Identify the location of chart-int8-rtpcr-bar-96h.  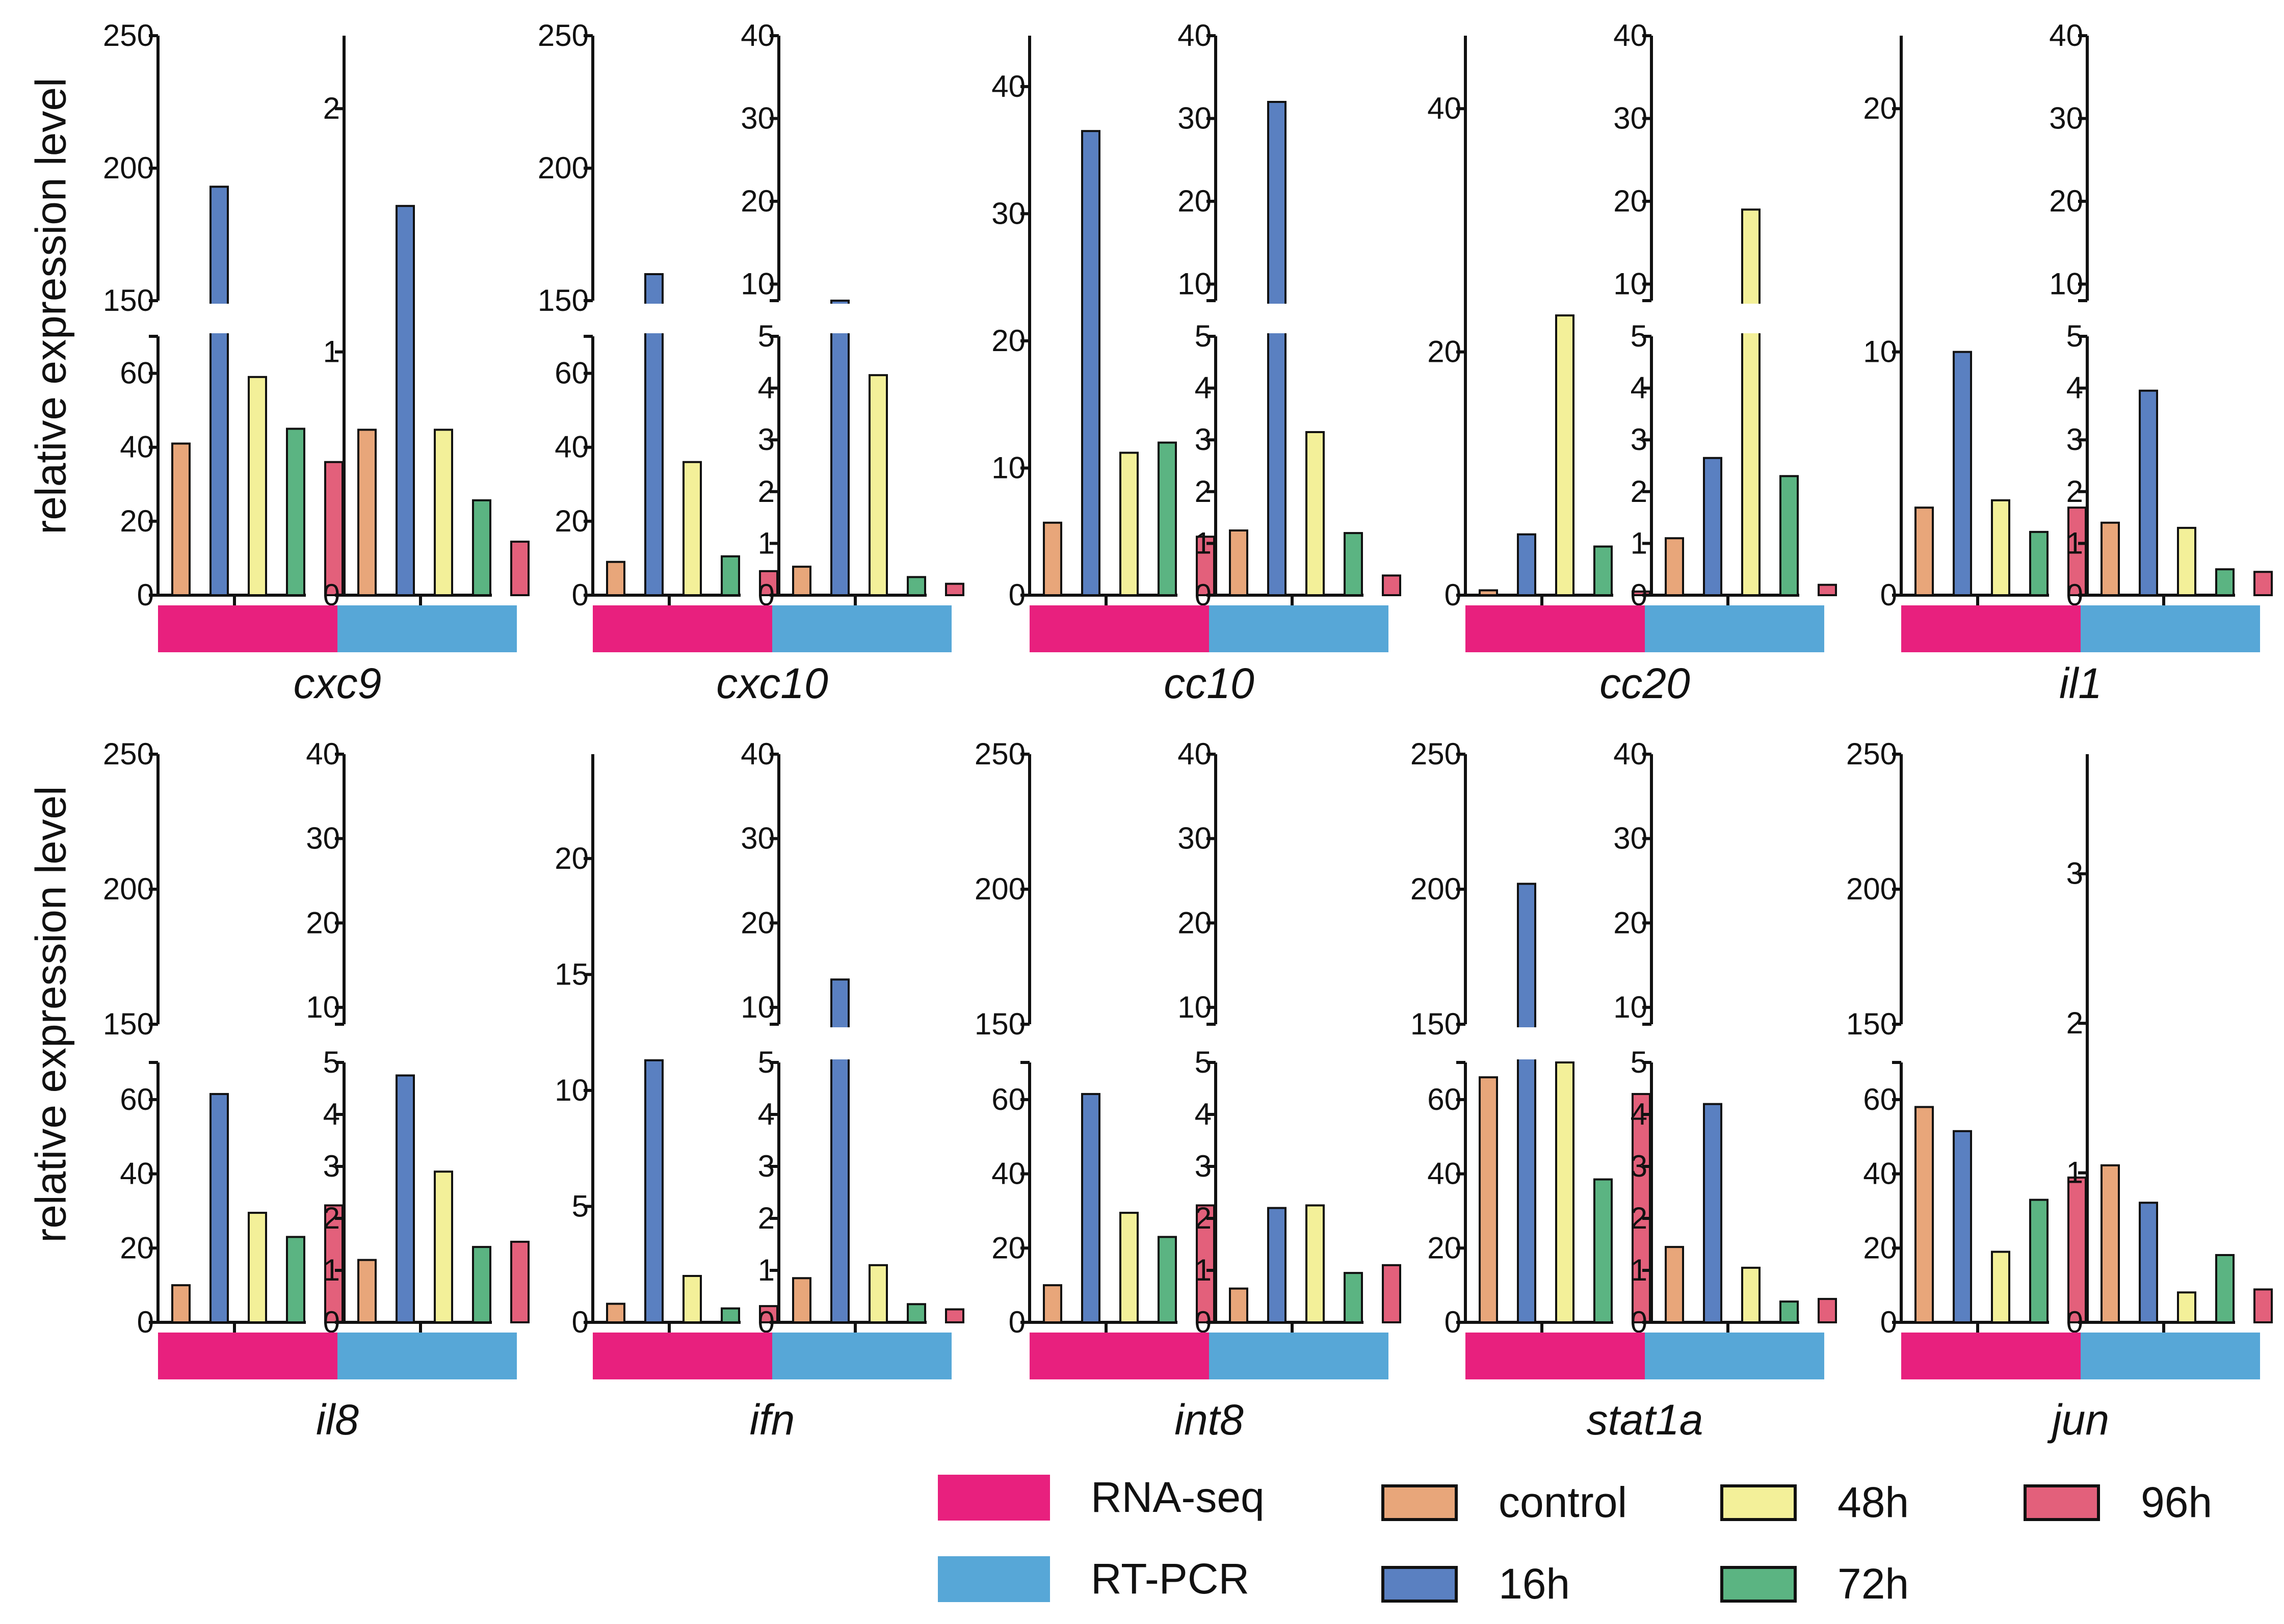
(1391, 1294).